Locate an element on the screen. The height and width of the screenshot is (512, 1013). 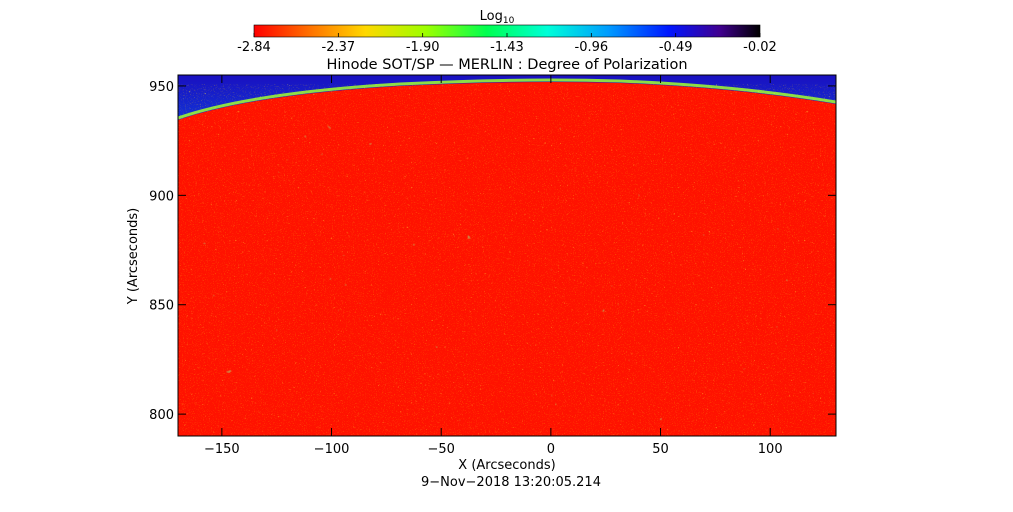
x-tick-label: −150 is located at coordinates (222, 449).